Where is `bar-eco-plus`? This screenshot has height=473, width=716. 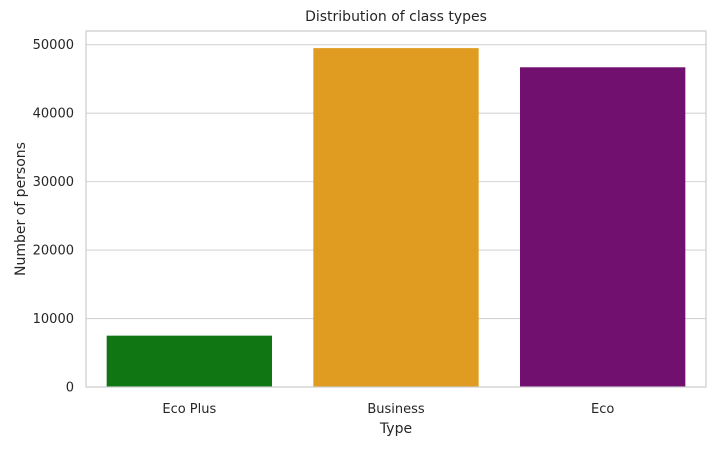
bar-eco-plus is located at coordinates (189, 361).